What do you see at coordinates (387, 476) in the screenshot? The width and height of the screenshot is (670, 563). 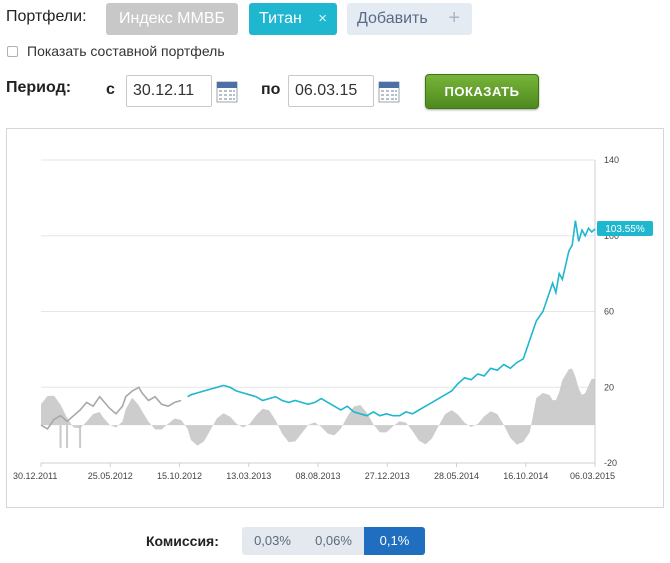 I see `x-tick-label: 27.12.2013` at bounding box center [387, 476].